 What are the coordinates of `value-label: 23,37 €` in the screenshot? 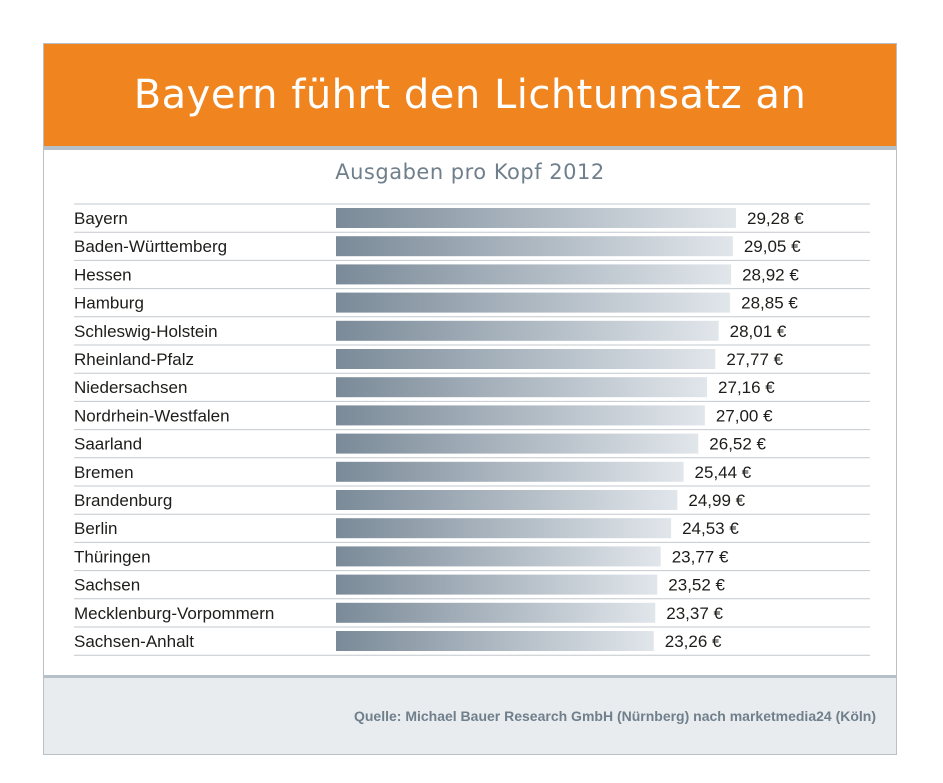 It's located at (694, 613).